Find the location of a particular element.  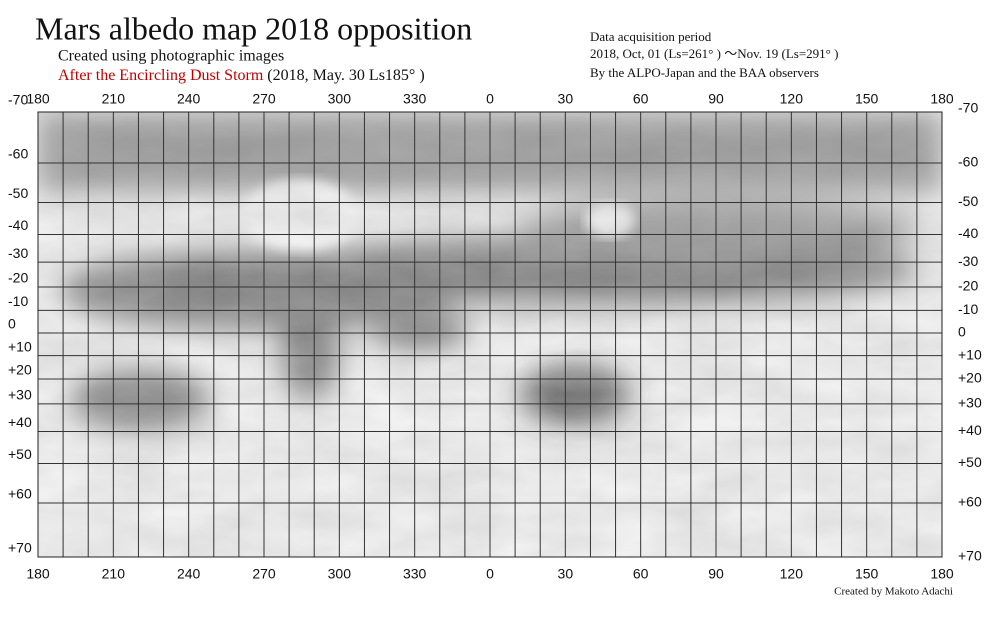

longitude-label-top: 270 is located at coordinates (264, 99).